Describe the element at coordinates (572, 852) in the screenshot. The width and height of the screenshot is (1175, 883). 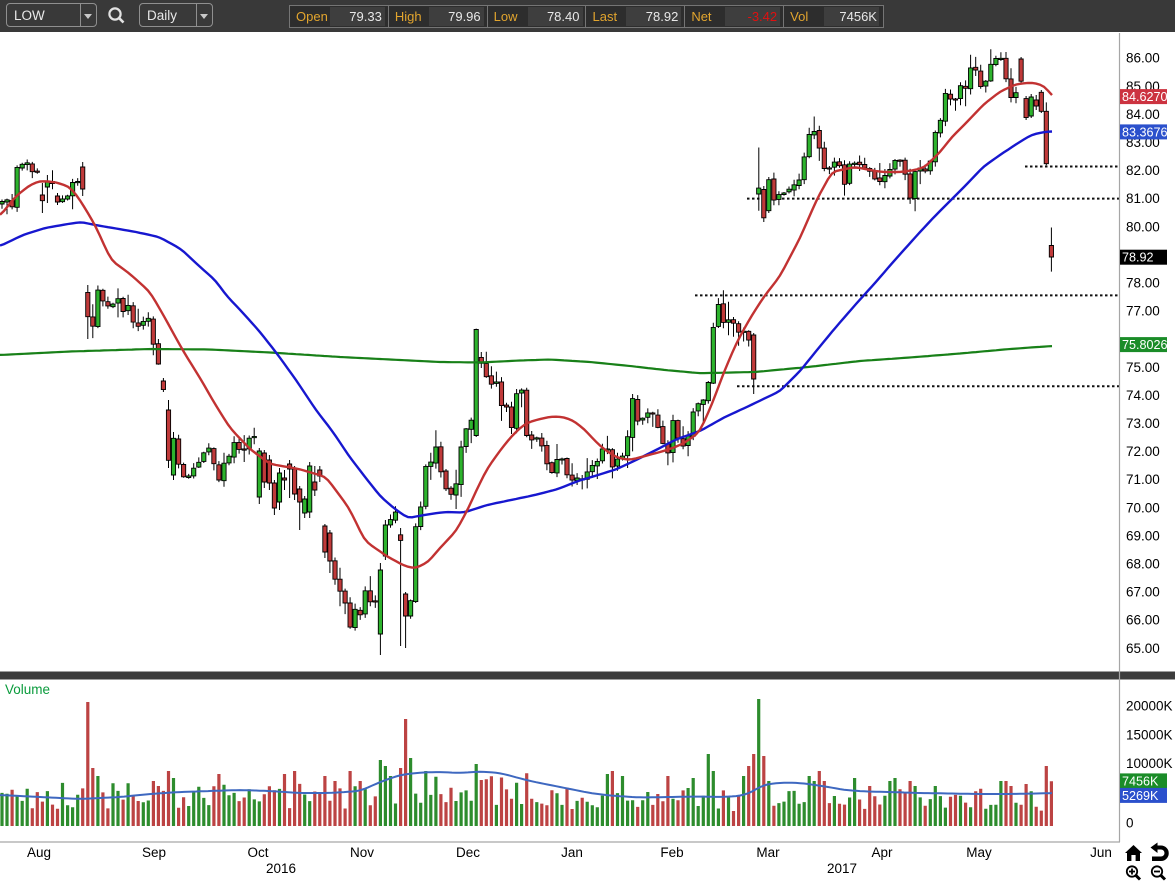
I see `svg-text: Jan` at that location.